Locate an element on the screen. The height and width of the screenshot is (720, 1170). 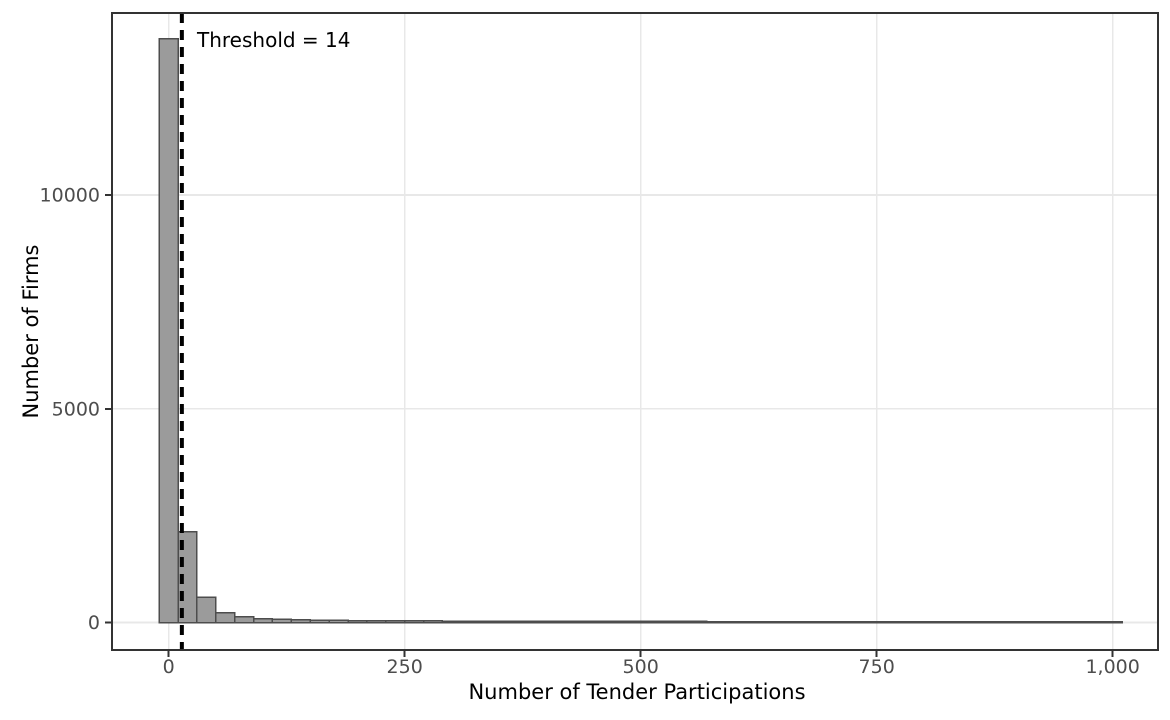
y-tick-label: 5000 is located at coordinates (76, 409).